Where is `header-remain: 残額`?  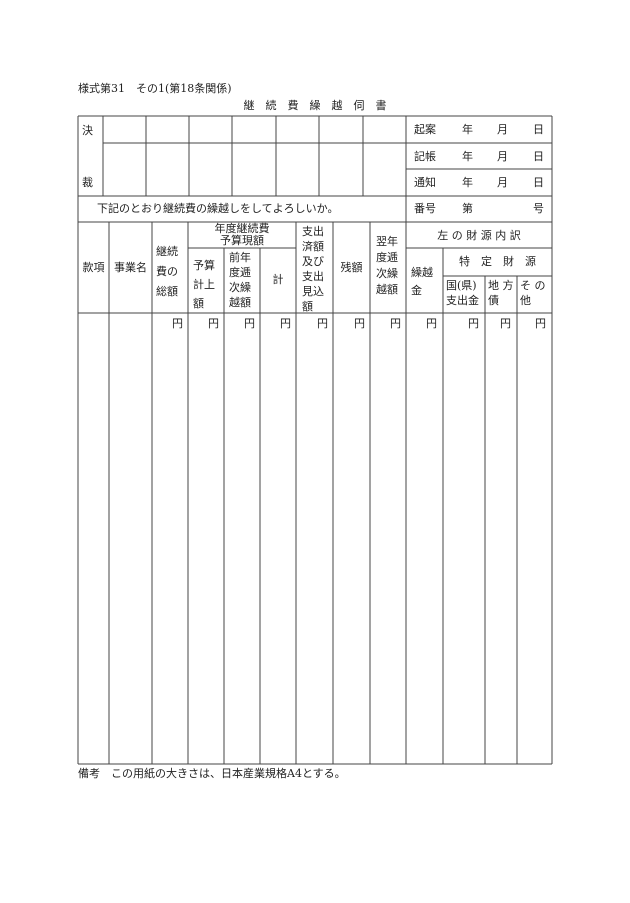 header-remain: 残額 is located at coordinates (351, 267).